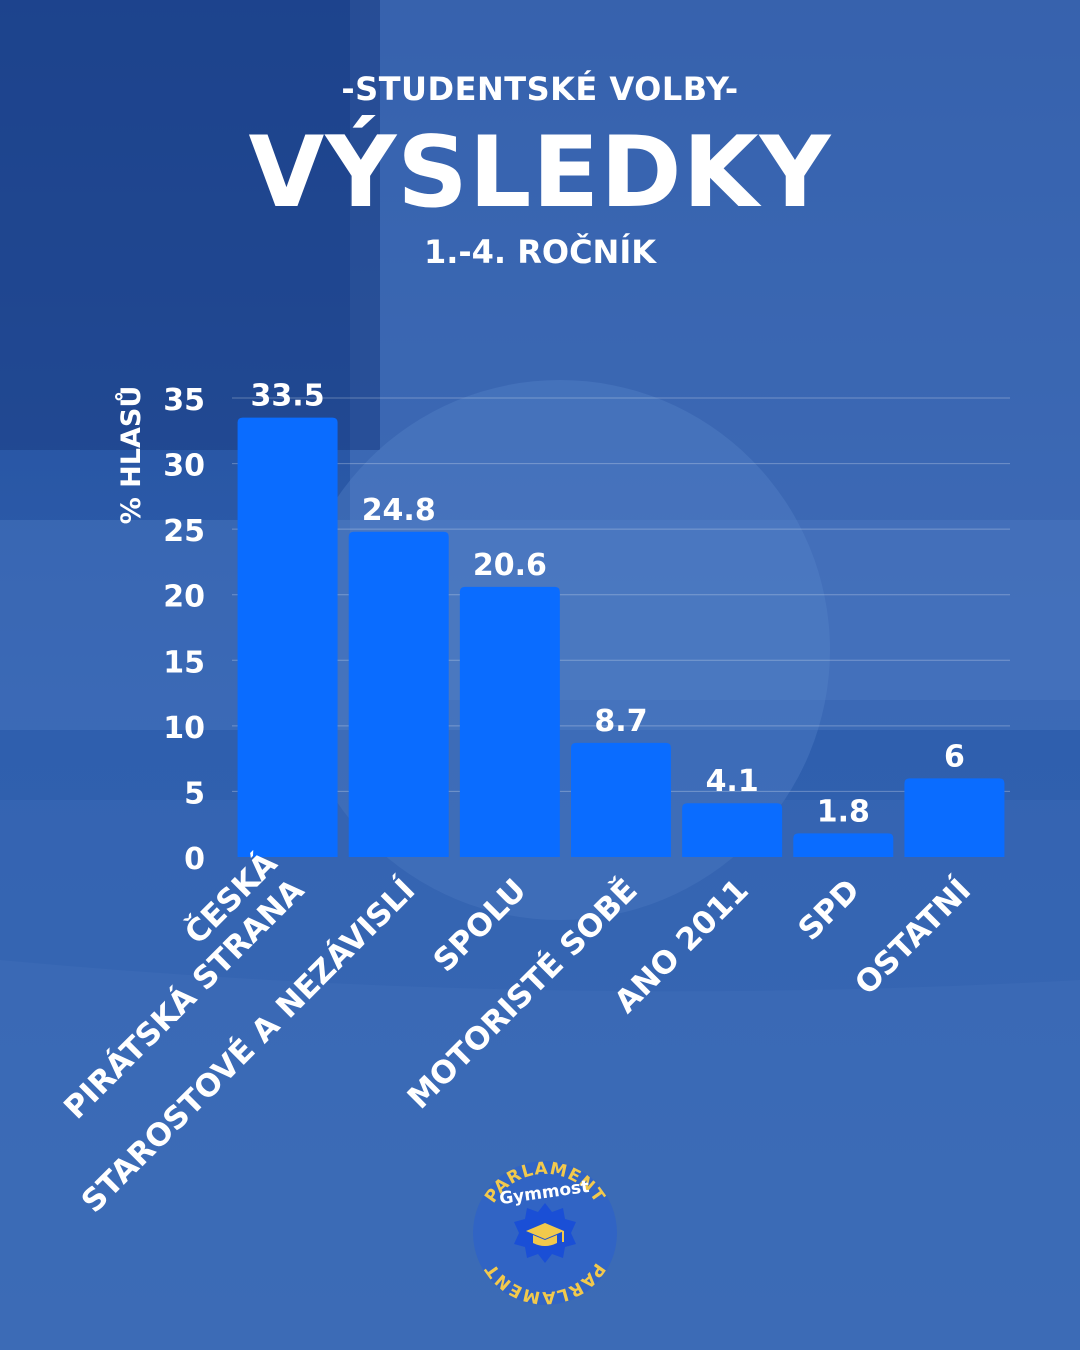 This screenshot has width=1080, height=1350. I want to click on graduation-cap-icon, so click(545, 1234).